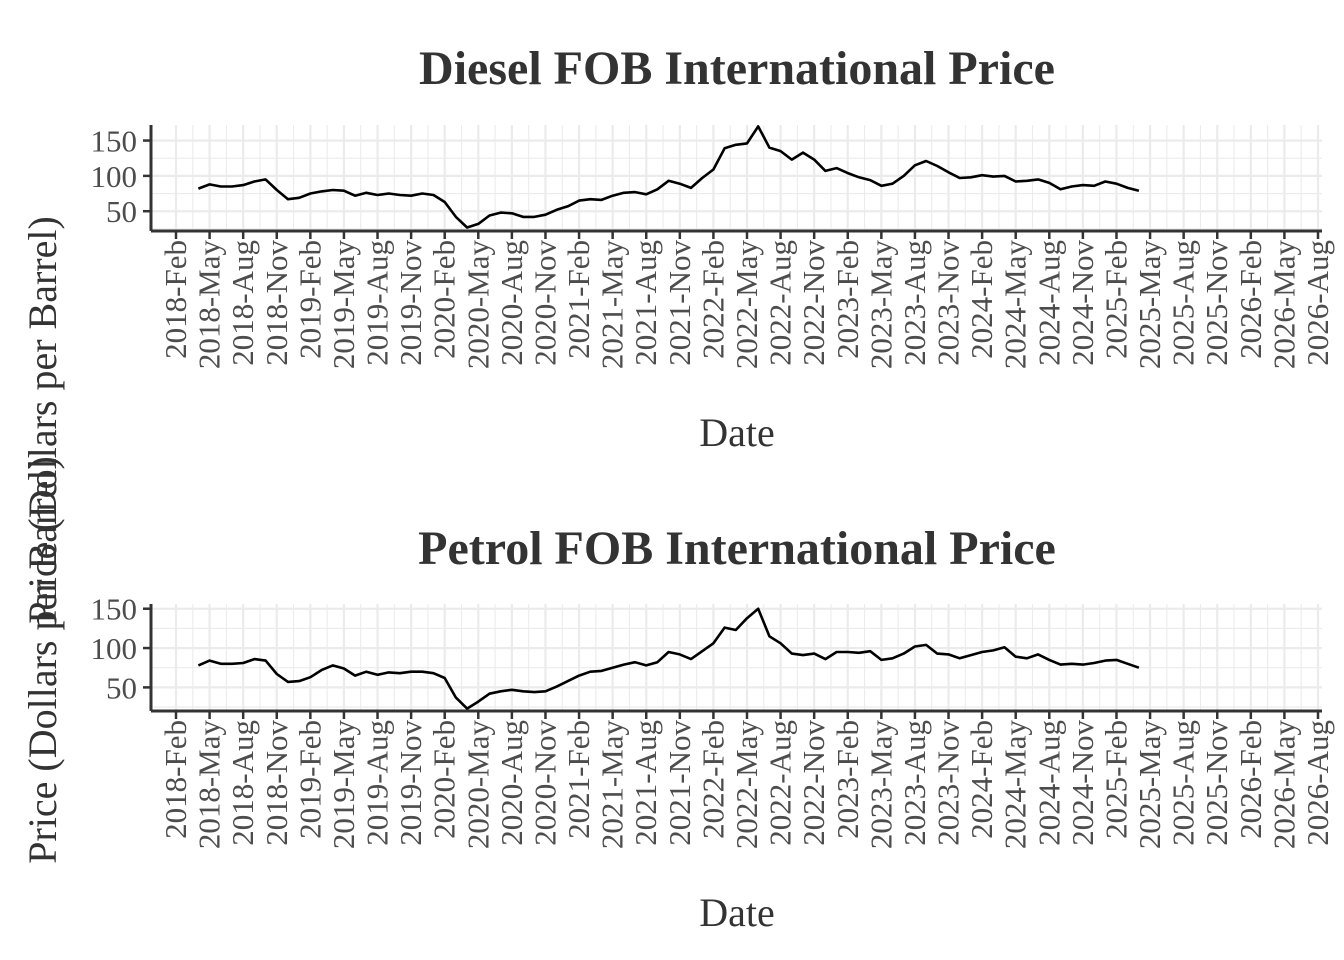 This screenshot has height=960, width=1344. I want to click on y-axis-title-diesel: Price (Dollars per Barrel), so click(42, 420).